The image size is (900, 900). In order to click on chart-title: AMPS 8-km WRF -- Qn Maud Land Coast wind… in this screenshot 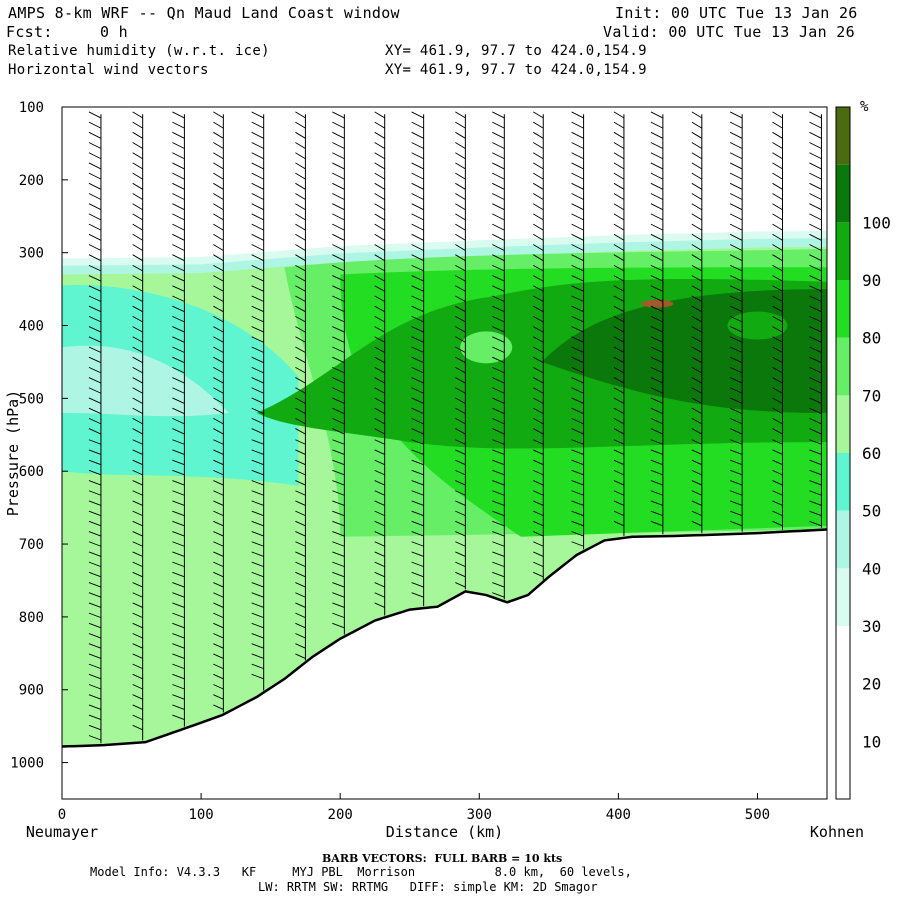, I will do `click(204, 13)`.